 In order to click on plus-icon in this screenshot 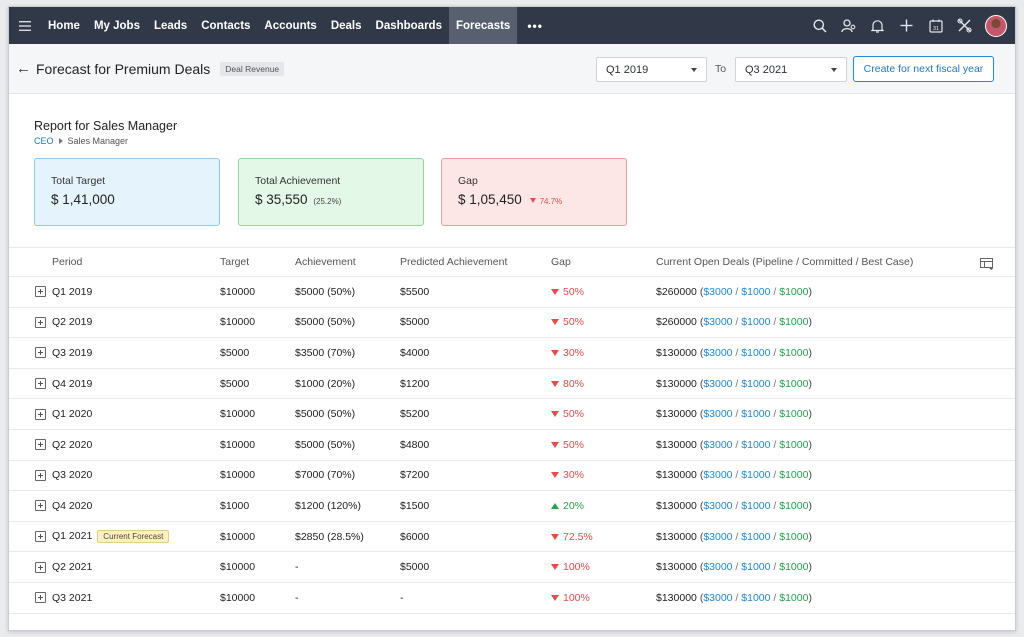, I will do `click(906, 25)`.